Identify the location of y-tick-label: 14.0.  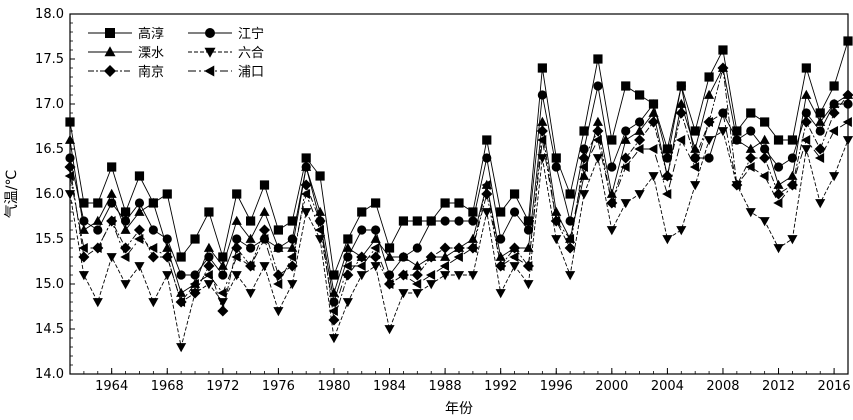
(49, 374).